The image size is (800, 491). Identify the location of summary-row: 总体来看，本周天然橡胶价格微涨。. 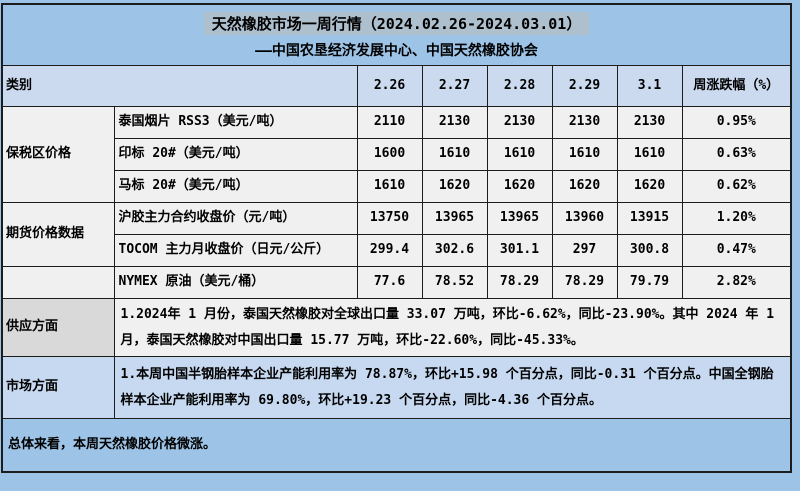
(396, 445).